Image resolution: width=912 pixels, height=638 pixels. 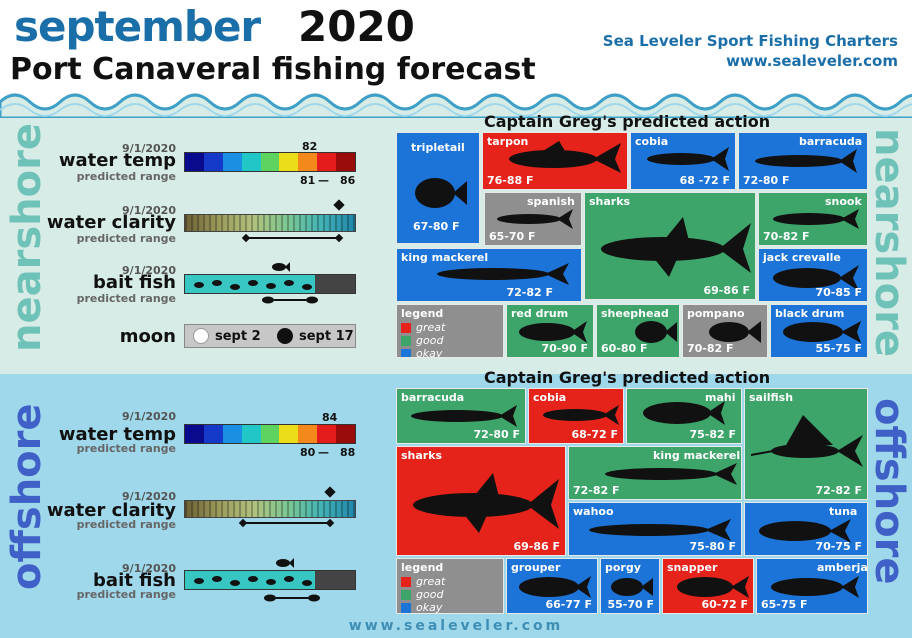 I want to click on sailfish-icon, so click(x=807, y=441).